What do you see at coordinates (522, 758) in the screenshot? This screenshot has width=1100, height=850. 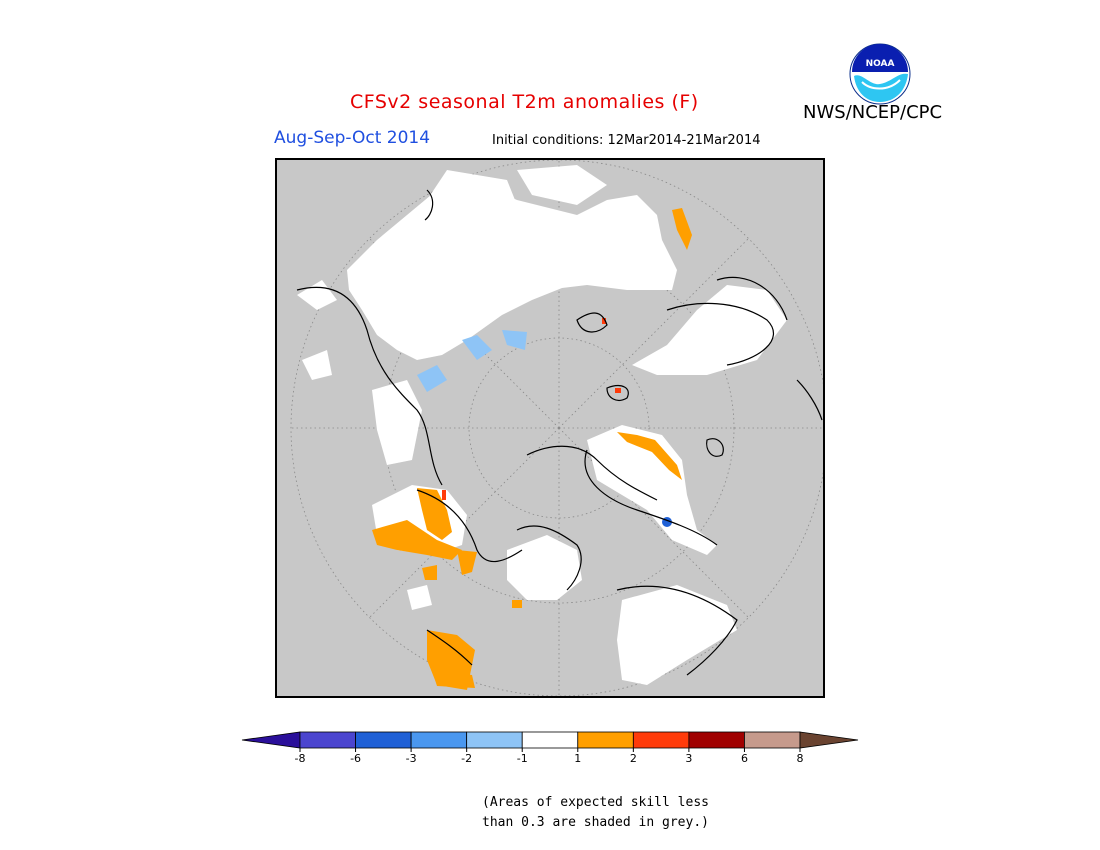 I see `color-tick-label: -1` at bounding box center [522, 758].